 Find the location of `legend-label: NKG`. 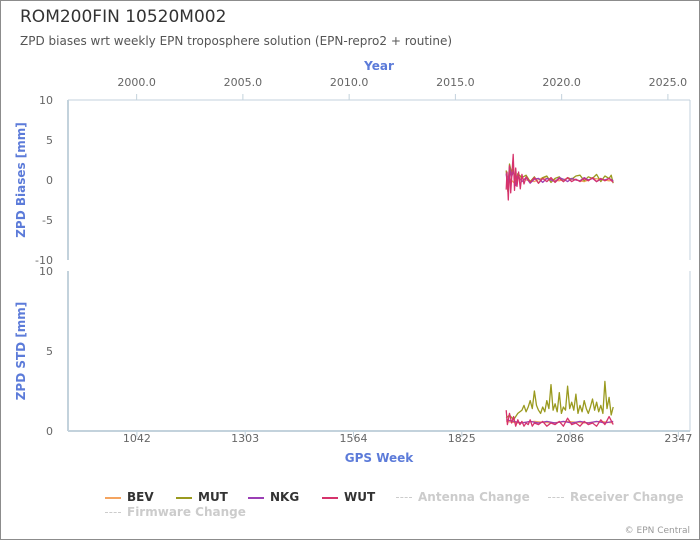

legend-label: NKG is located at coordinates (285, 497).